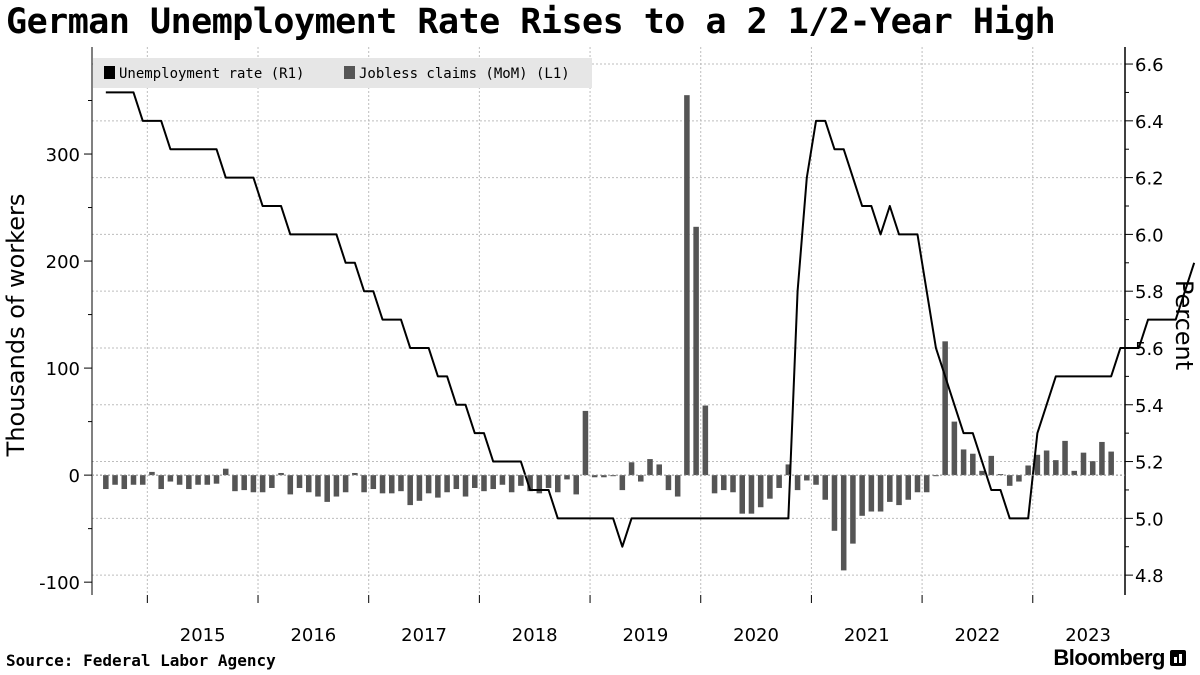 Image resolution: width=1200 pixels, height=675 pixels. What do you see at coordinates (63, 369) in the screenshot?
I see `left-tick-label: 100` at bounding box center [63, 369].